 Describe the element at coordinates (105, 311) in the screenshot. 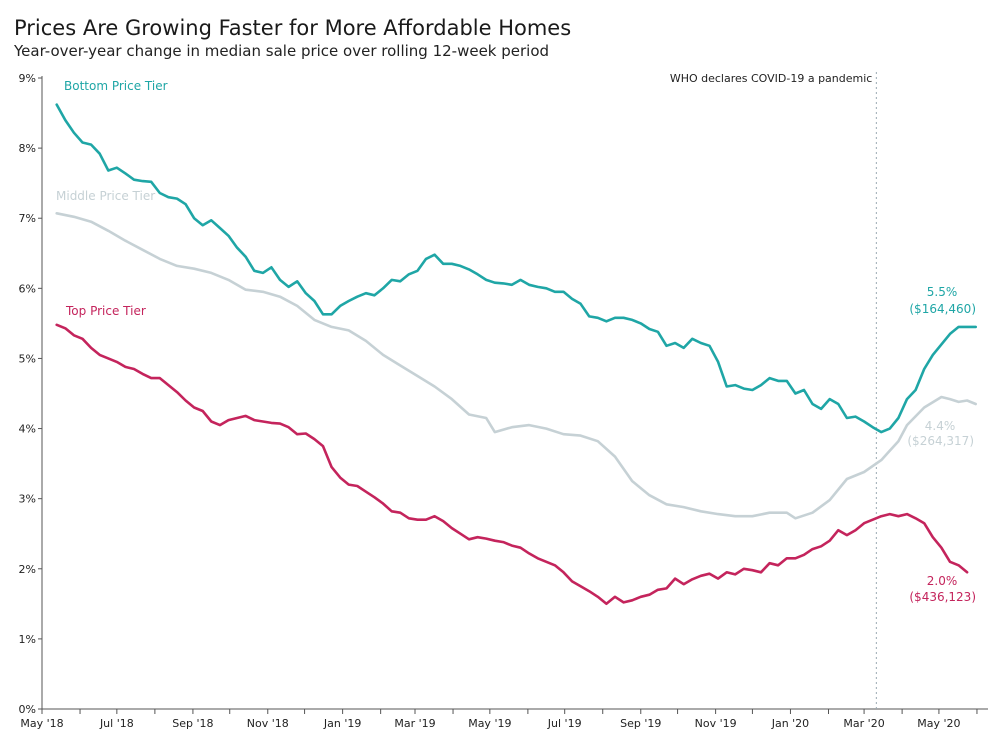

I see `series-name-label: Top Price Tier` at that location.